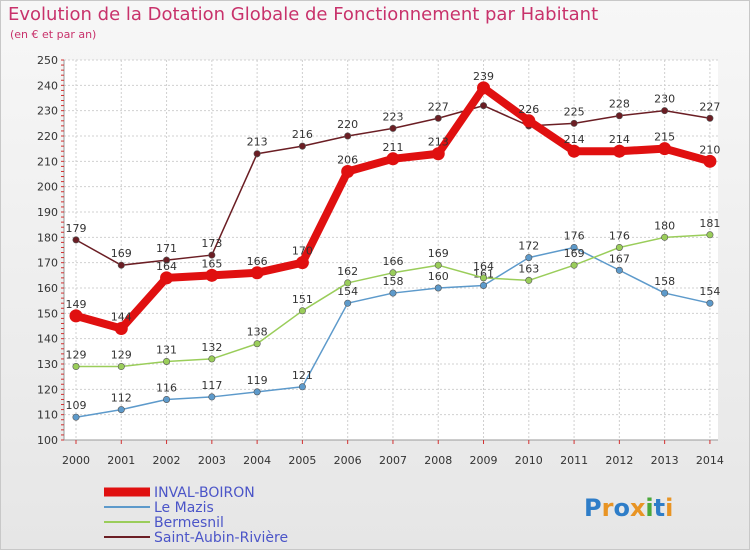 Image resolution: width=750 pixels, height=550 pixels. Describe the element at coordinates (664, 281) in the screenshot. I see `data-label: 158` at that location.